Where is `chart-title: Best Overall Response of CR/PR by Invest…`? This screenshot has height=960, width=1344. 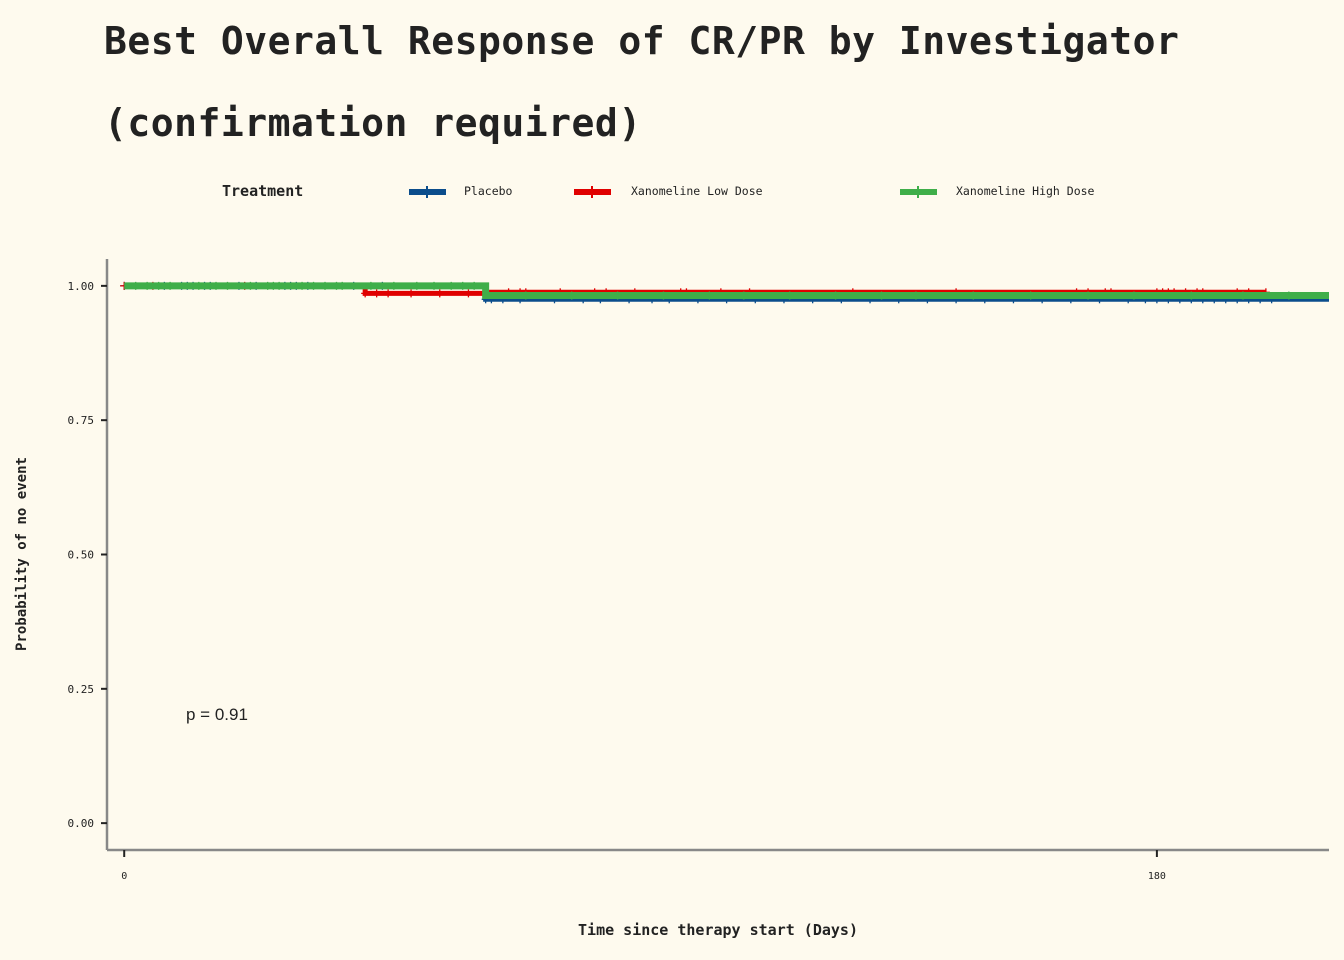 chart-title: Best Overall Response of CR/PR by Invest… is located at coordinates (642, 82).